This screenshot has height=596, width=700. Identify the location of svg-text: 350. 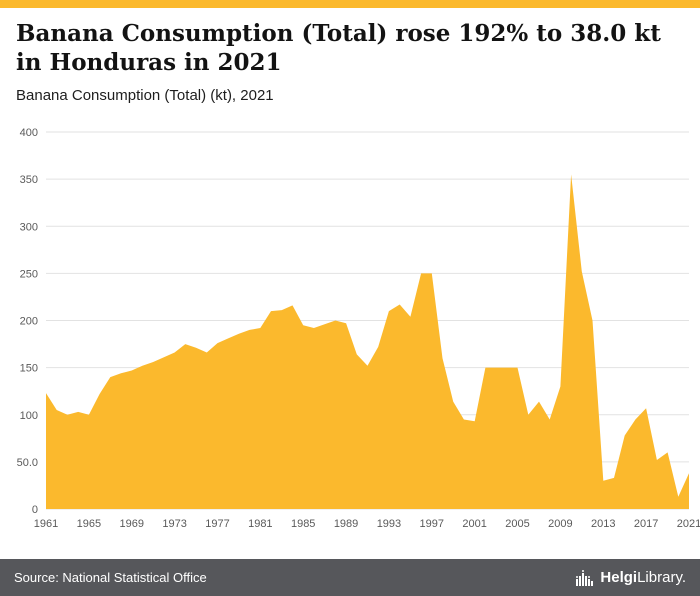
(29, 180).